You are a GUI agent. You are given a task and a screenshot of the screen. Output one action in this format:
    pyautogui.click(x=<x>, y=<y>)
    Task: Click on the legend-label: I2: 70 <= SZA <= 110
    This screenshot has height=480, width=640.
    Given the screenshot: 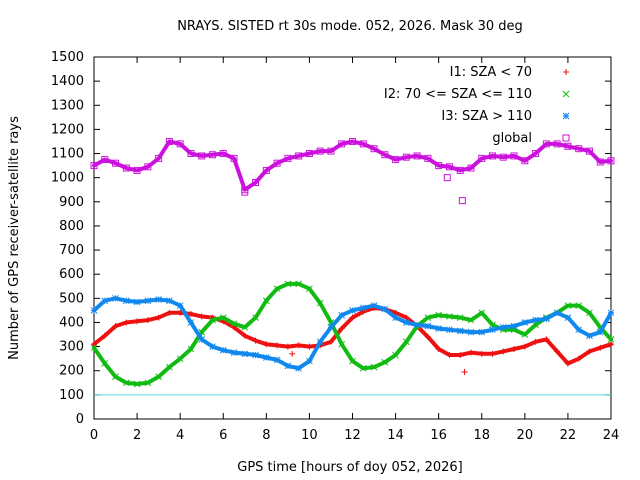 What is the action you would take?
    pyautogui.click(x=458, y=94)
    